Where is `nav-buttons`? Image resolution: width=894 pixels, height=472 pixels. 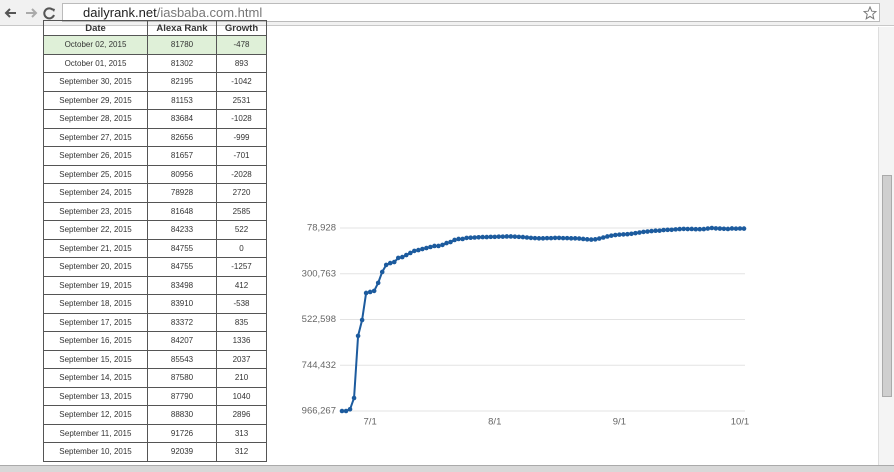
nav-buttons is located at coordinates (30, 13).